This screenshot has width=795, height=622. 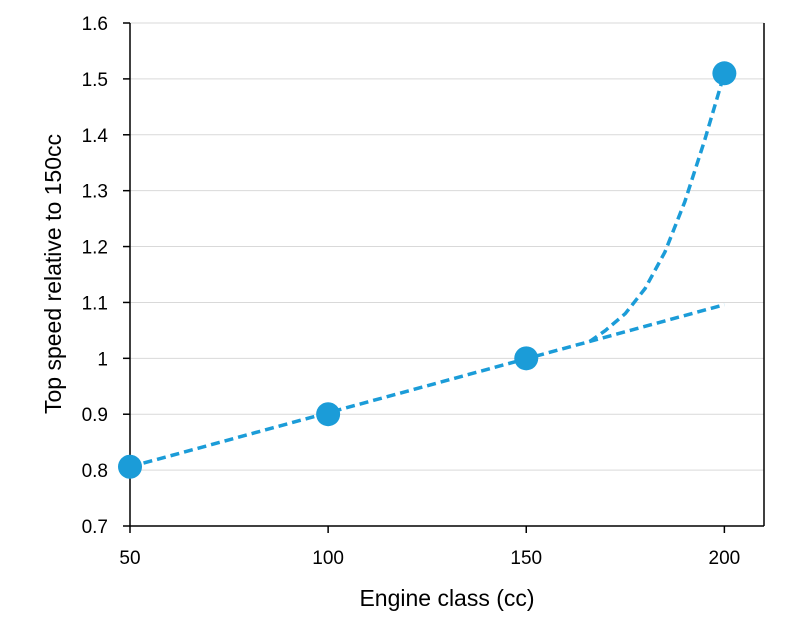 What do you see at coordinates (526, 558) in the screenshot?
I see `x-tick-label: 150` at bounding box center [526, 558].